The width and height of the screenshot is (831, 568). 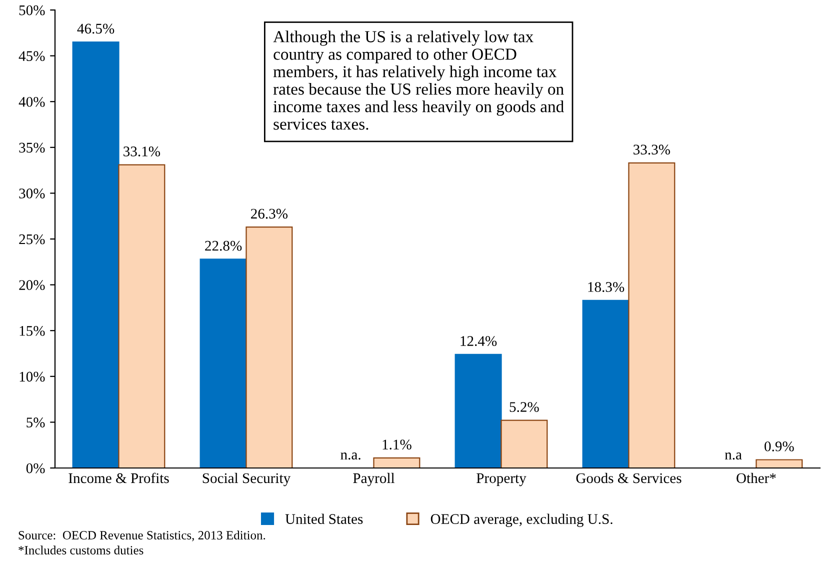 What do you see at coordinates (733, 456) in the screenshot?
I see `text: n.a` at bounding box center [733, 456].